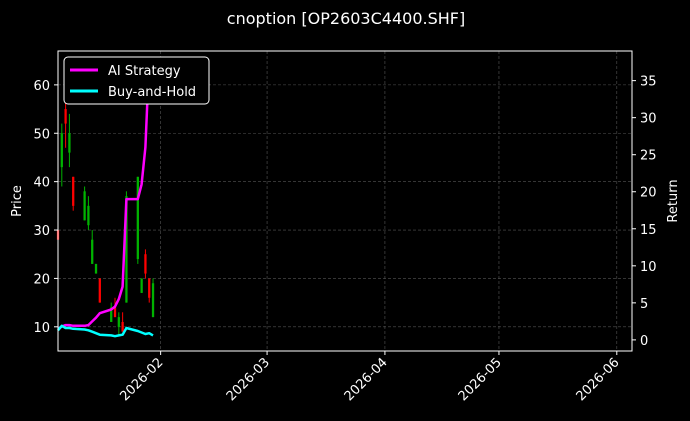 Image resolution: width=690 pixels, height=421 pixels. Describe the element at coordinates (366, 379) in the screenshot. I see `x-tick-label: 2026-04` at that location.